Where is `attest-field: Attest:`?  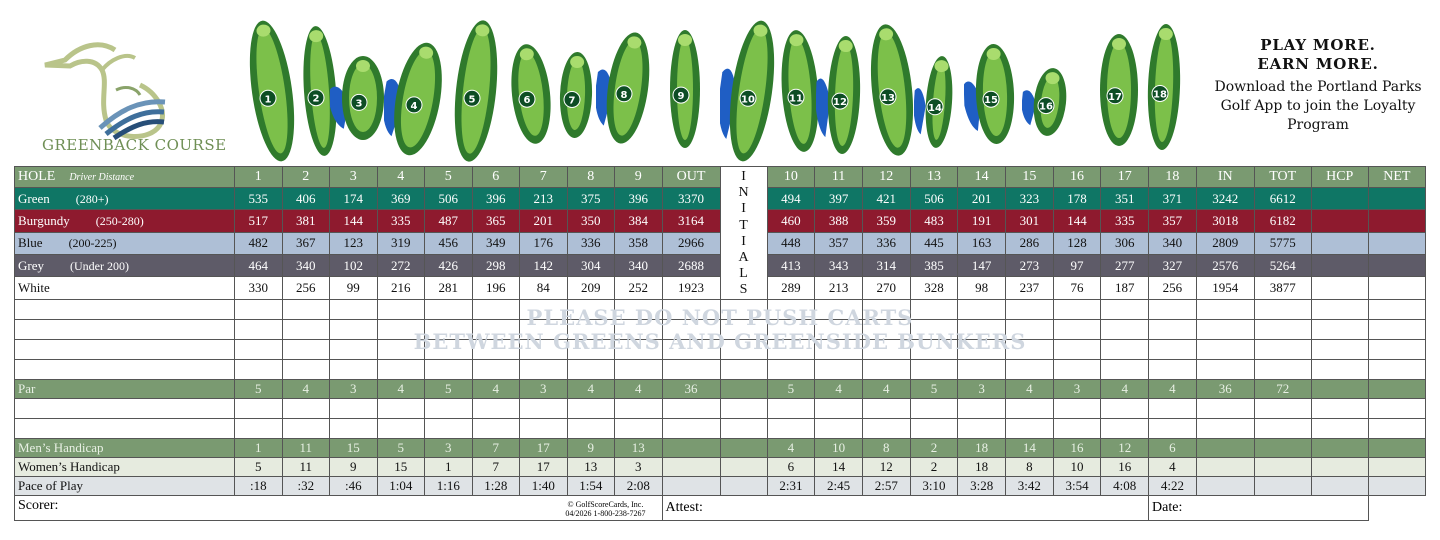
attest-field: Attest: is located at coordinates (905, 507).